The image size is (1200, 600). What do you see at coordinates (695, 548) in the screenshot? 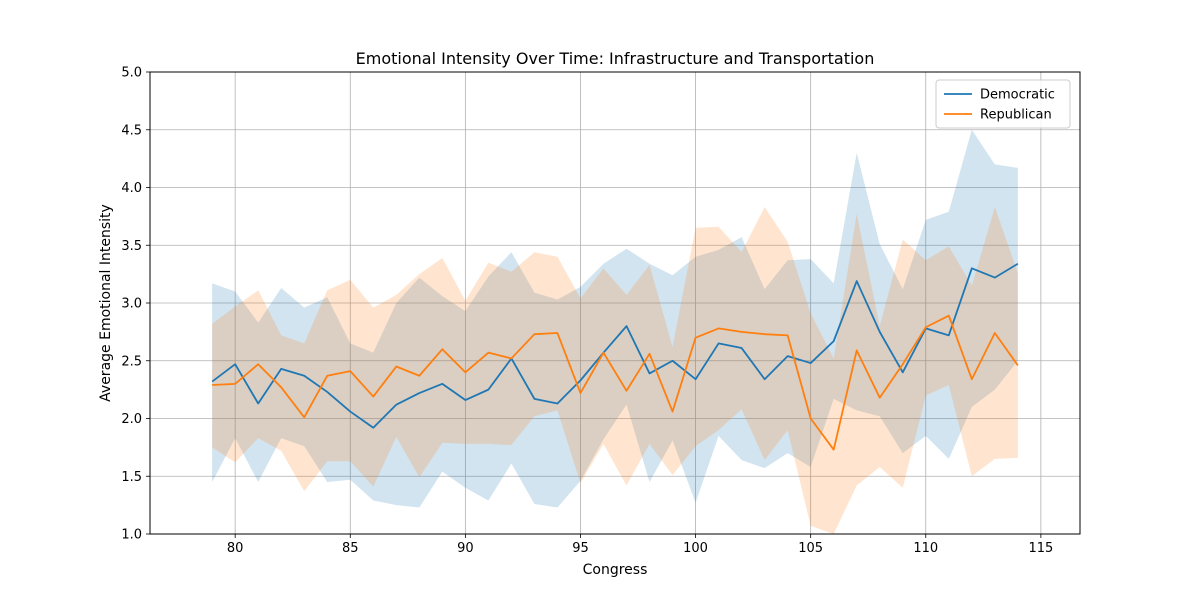
I see `x-tick-label: 100` at bounding box center [695, 548].